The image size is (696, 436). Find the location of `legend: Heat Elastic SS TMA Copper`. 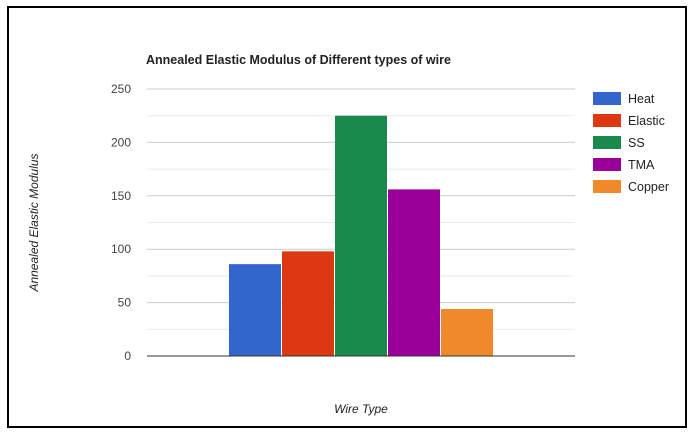

legend: Heat Elastic SS TMA Copper is located at coordinates (631, 143).